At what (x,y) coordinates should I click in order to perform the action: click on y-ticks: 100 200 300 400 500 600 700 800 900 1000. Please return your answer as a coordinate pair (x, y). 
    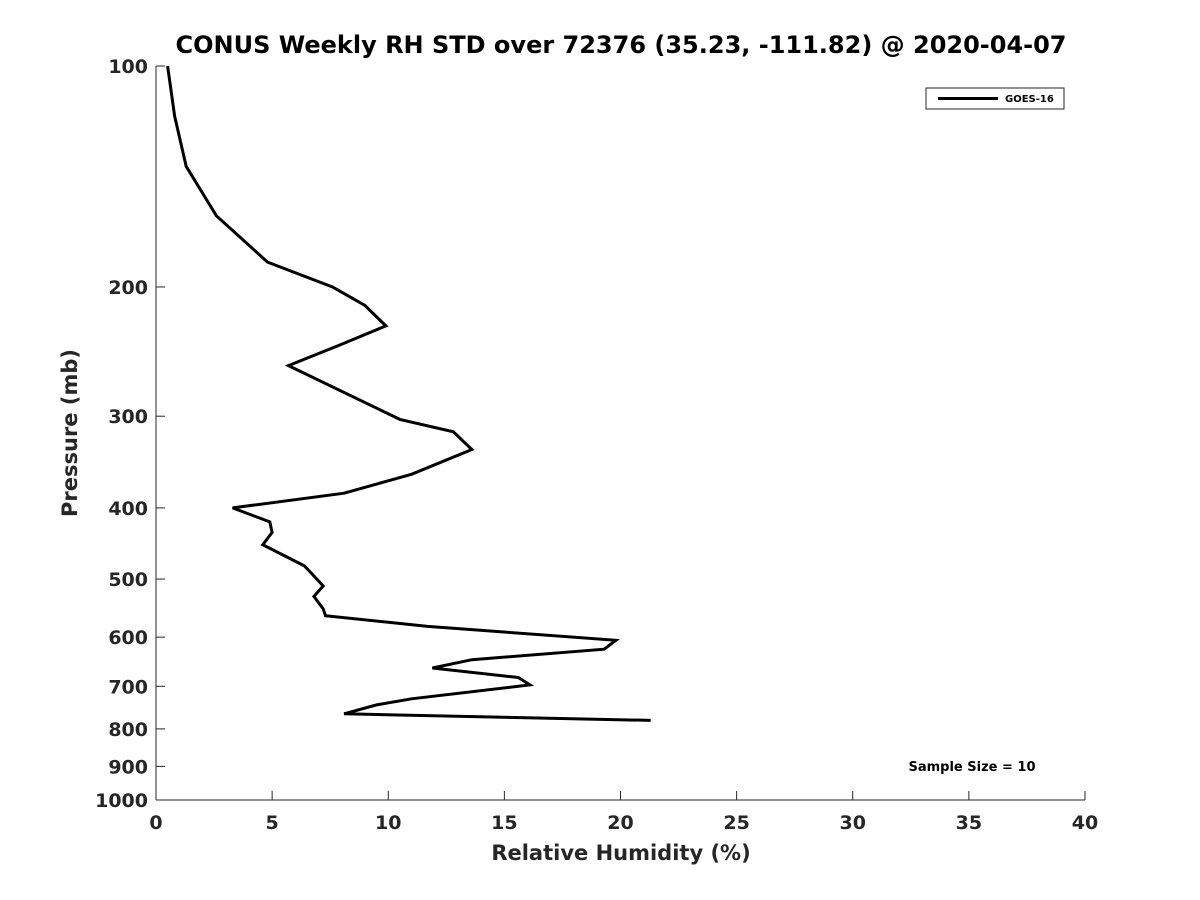
    Looking at the image, I should click on (130, 434).